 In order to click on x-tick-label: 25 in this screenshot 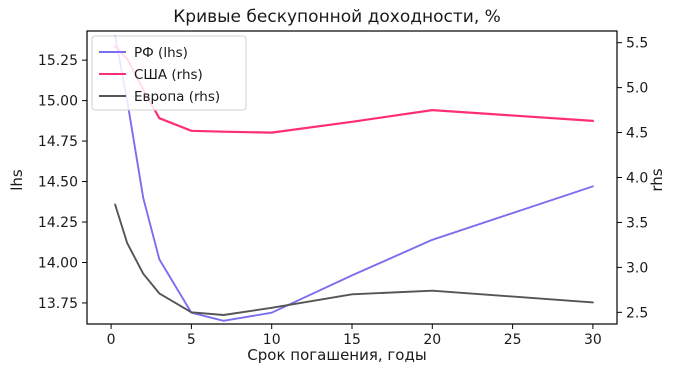, I will do `click(513, 340)`.